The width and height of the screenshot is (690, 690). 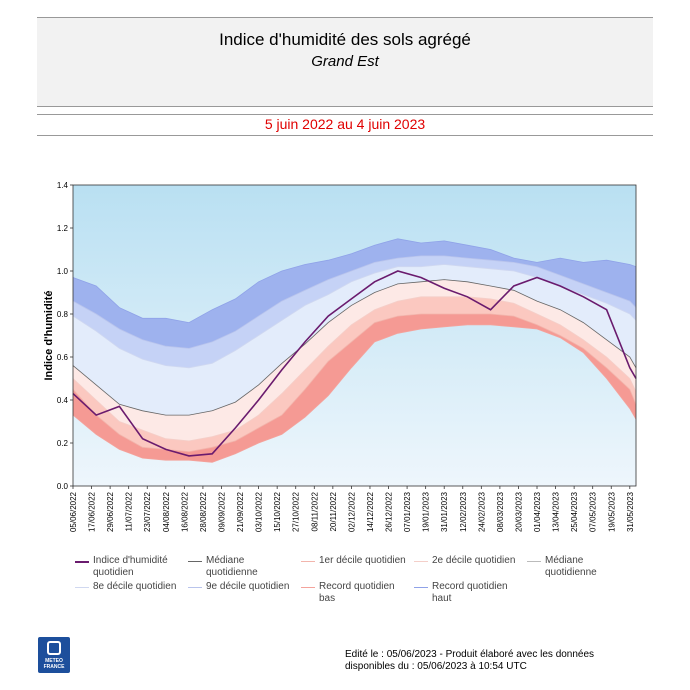 I want to click on legend-item: 1er décile quotidien, so click(x=355, y=561).